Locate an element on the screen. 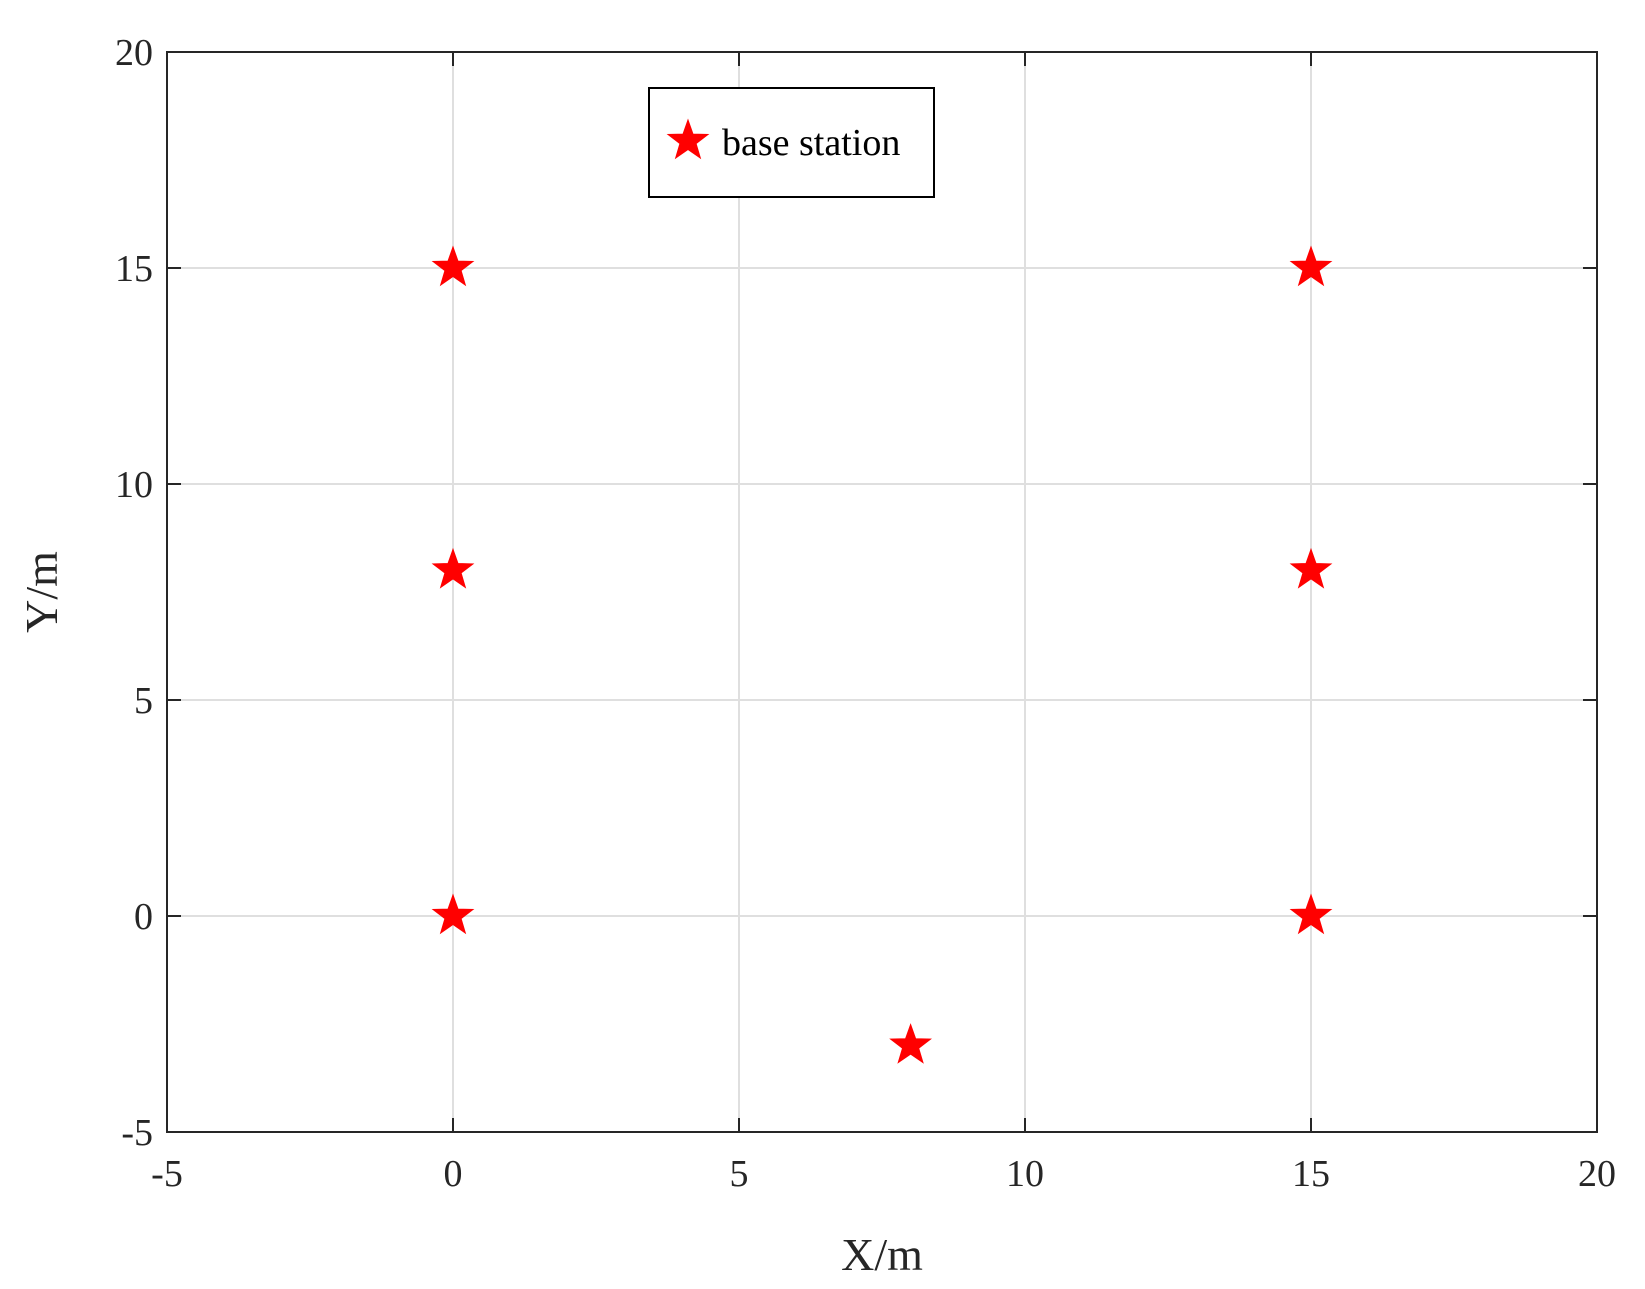 The image size is (1645, 1289). legend: base station is located at coordinates (791, 142).